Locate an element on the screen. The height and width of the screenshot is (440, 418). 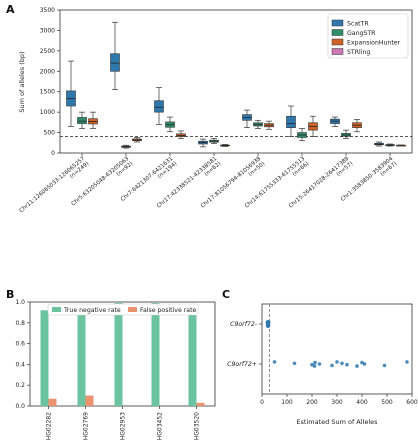
panel-c-axes: 0 100 200 300 400 500 600 C9orf72- C9orf72+ is located at coordinates (322, 355).